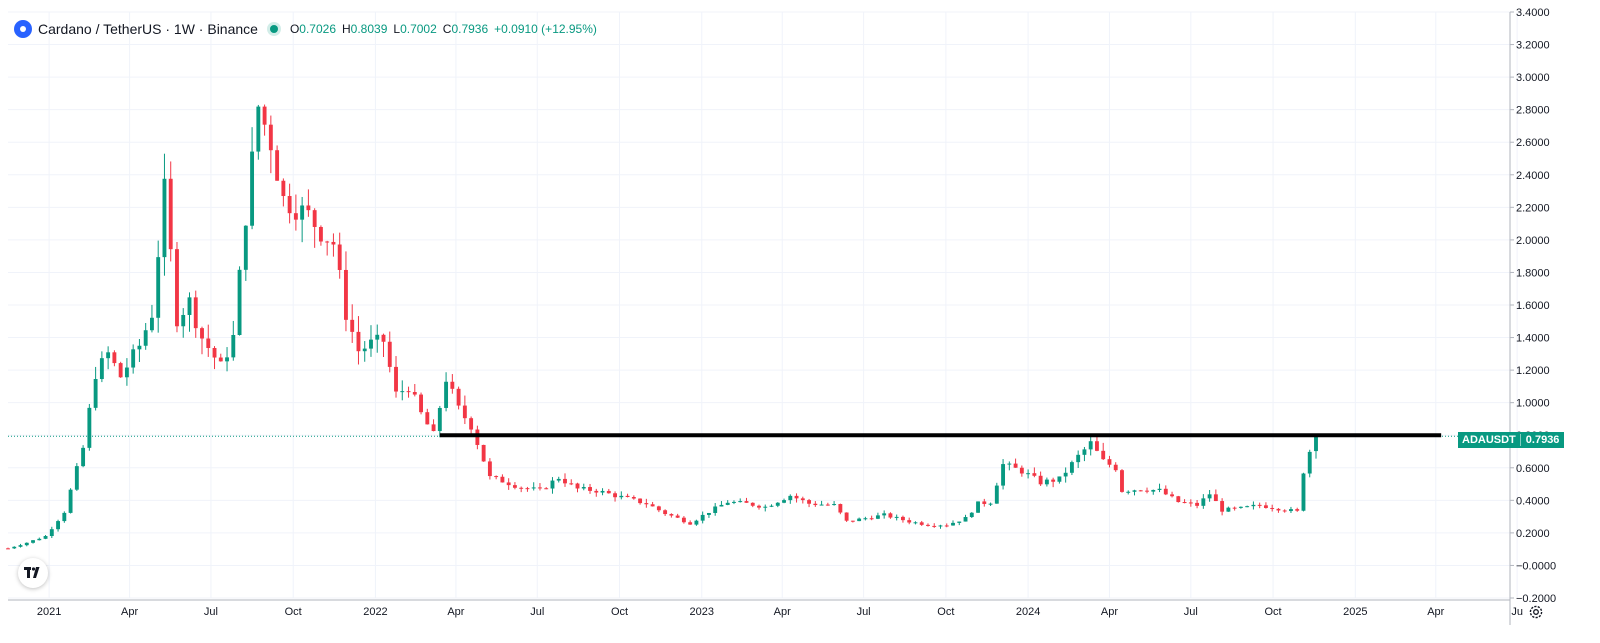 This screenshot has height=643, width=1600. I want to click on y-tick-label: 2.6000, so click(1533, 143).